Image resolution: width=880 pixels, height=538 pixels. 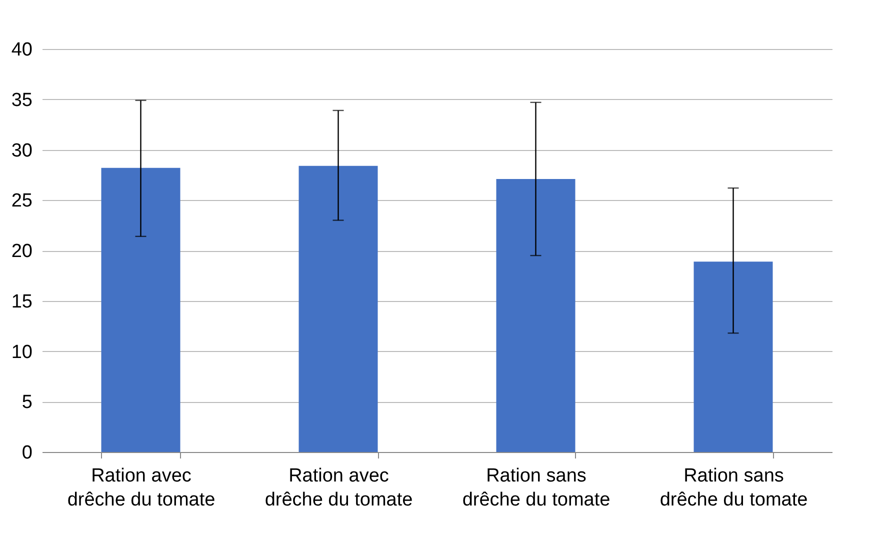 What do you see at coordinates (21, 201) in the screenshot?
I see `y-tick-label: 25` at bounding box center [21, 201].